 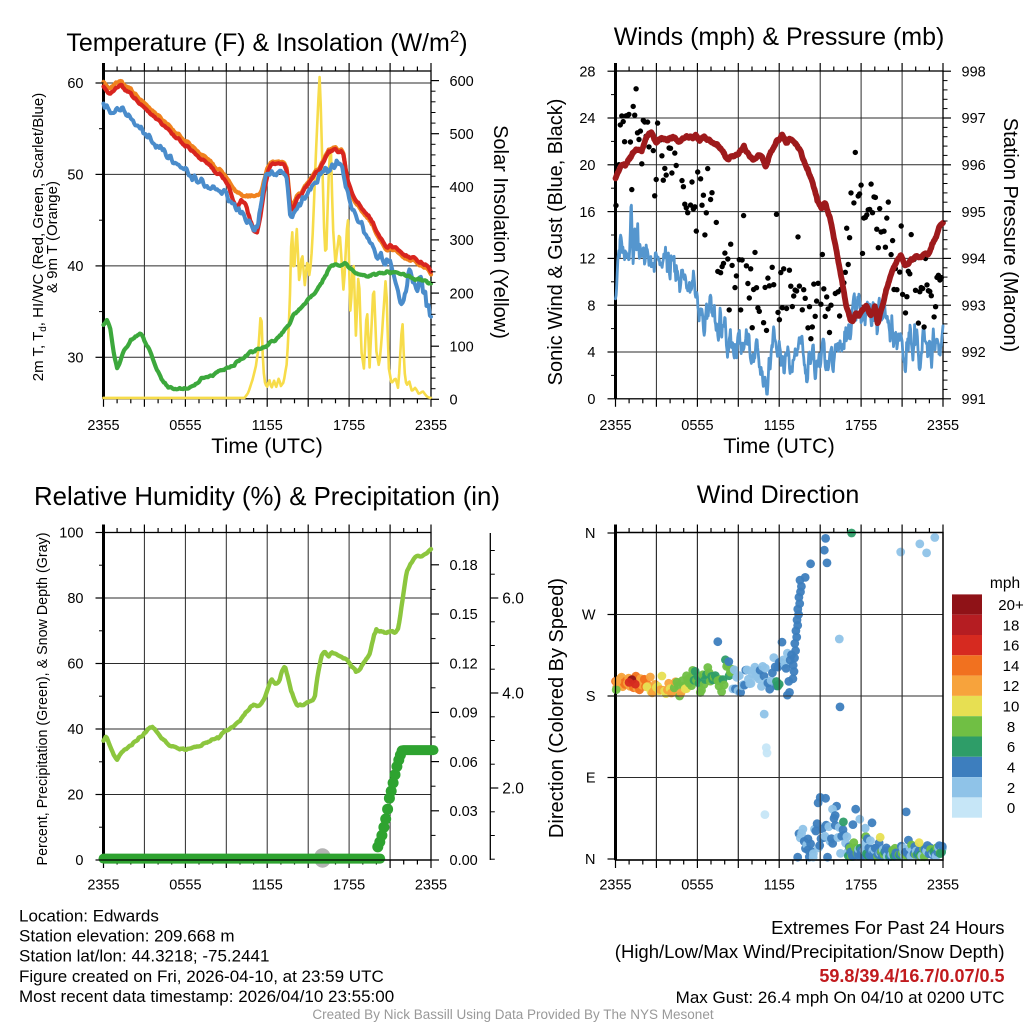 I want to click on svg-text: Direction (Colored By Speed), so click(x=557, y=708).